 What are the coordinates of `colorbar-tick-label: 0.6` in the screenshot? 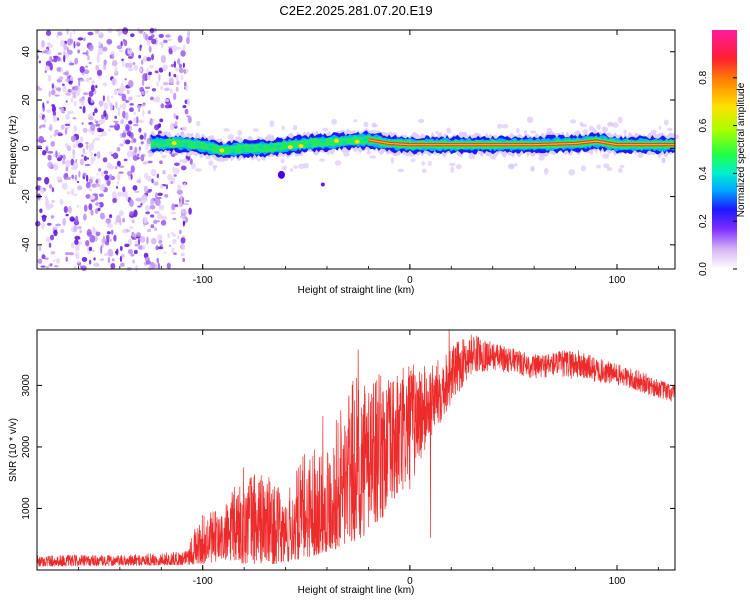 It's located at (703, 125).